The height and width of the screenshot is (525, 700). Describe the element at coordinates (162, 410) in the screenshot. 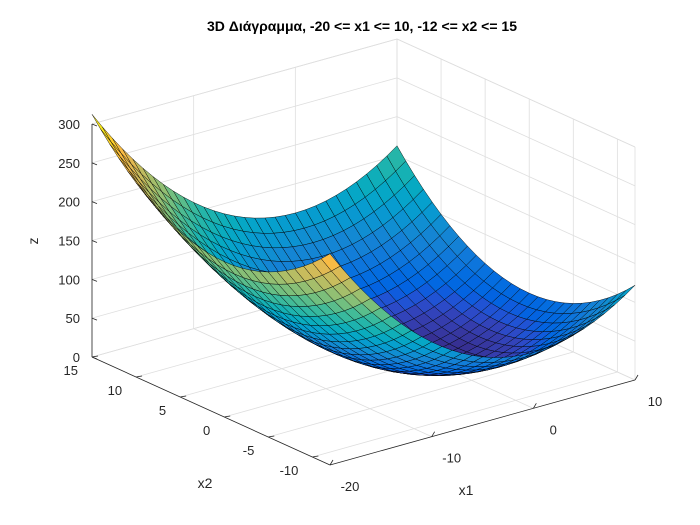

I see `y-tick-label: 5` at that location.